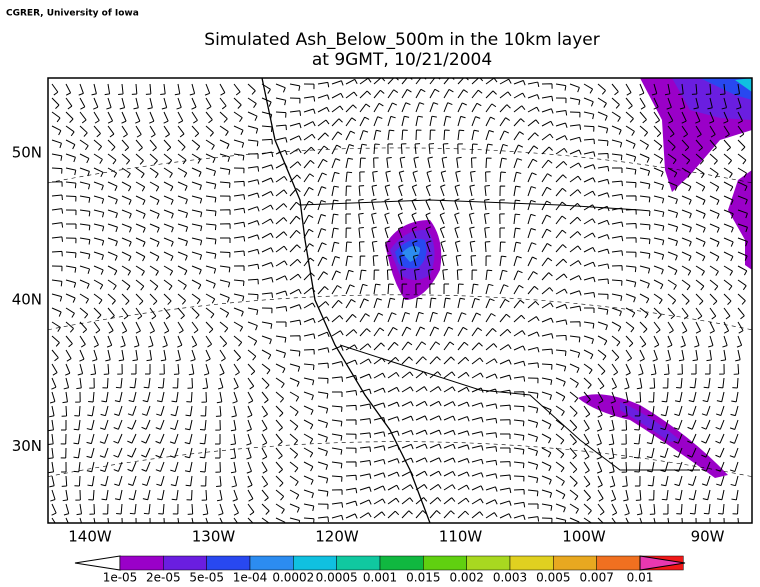 This screenshot has height=587, width=760. Describe the element at coordinates (315, 563) in the screenshot. I see `colorbar-box` at that location.